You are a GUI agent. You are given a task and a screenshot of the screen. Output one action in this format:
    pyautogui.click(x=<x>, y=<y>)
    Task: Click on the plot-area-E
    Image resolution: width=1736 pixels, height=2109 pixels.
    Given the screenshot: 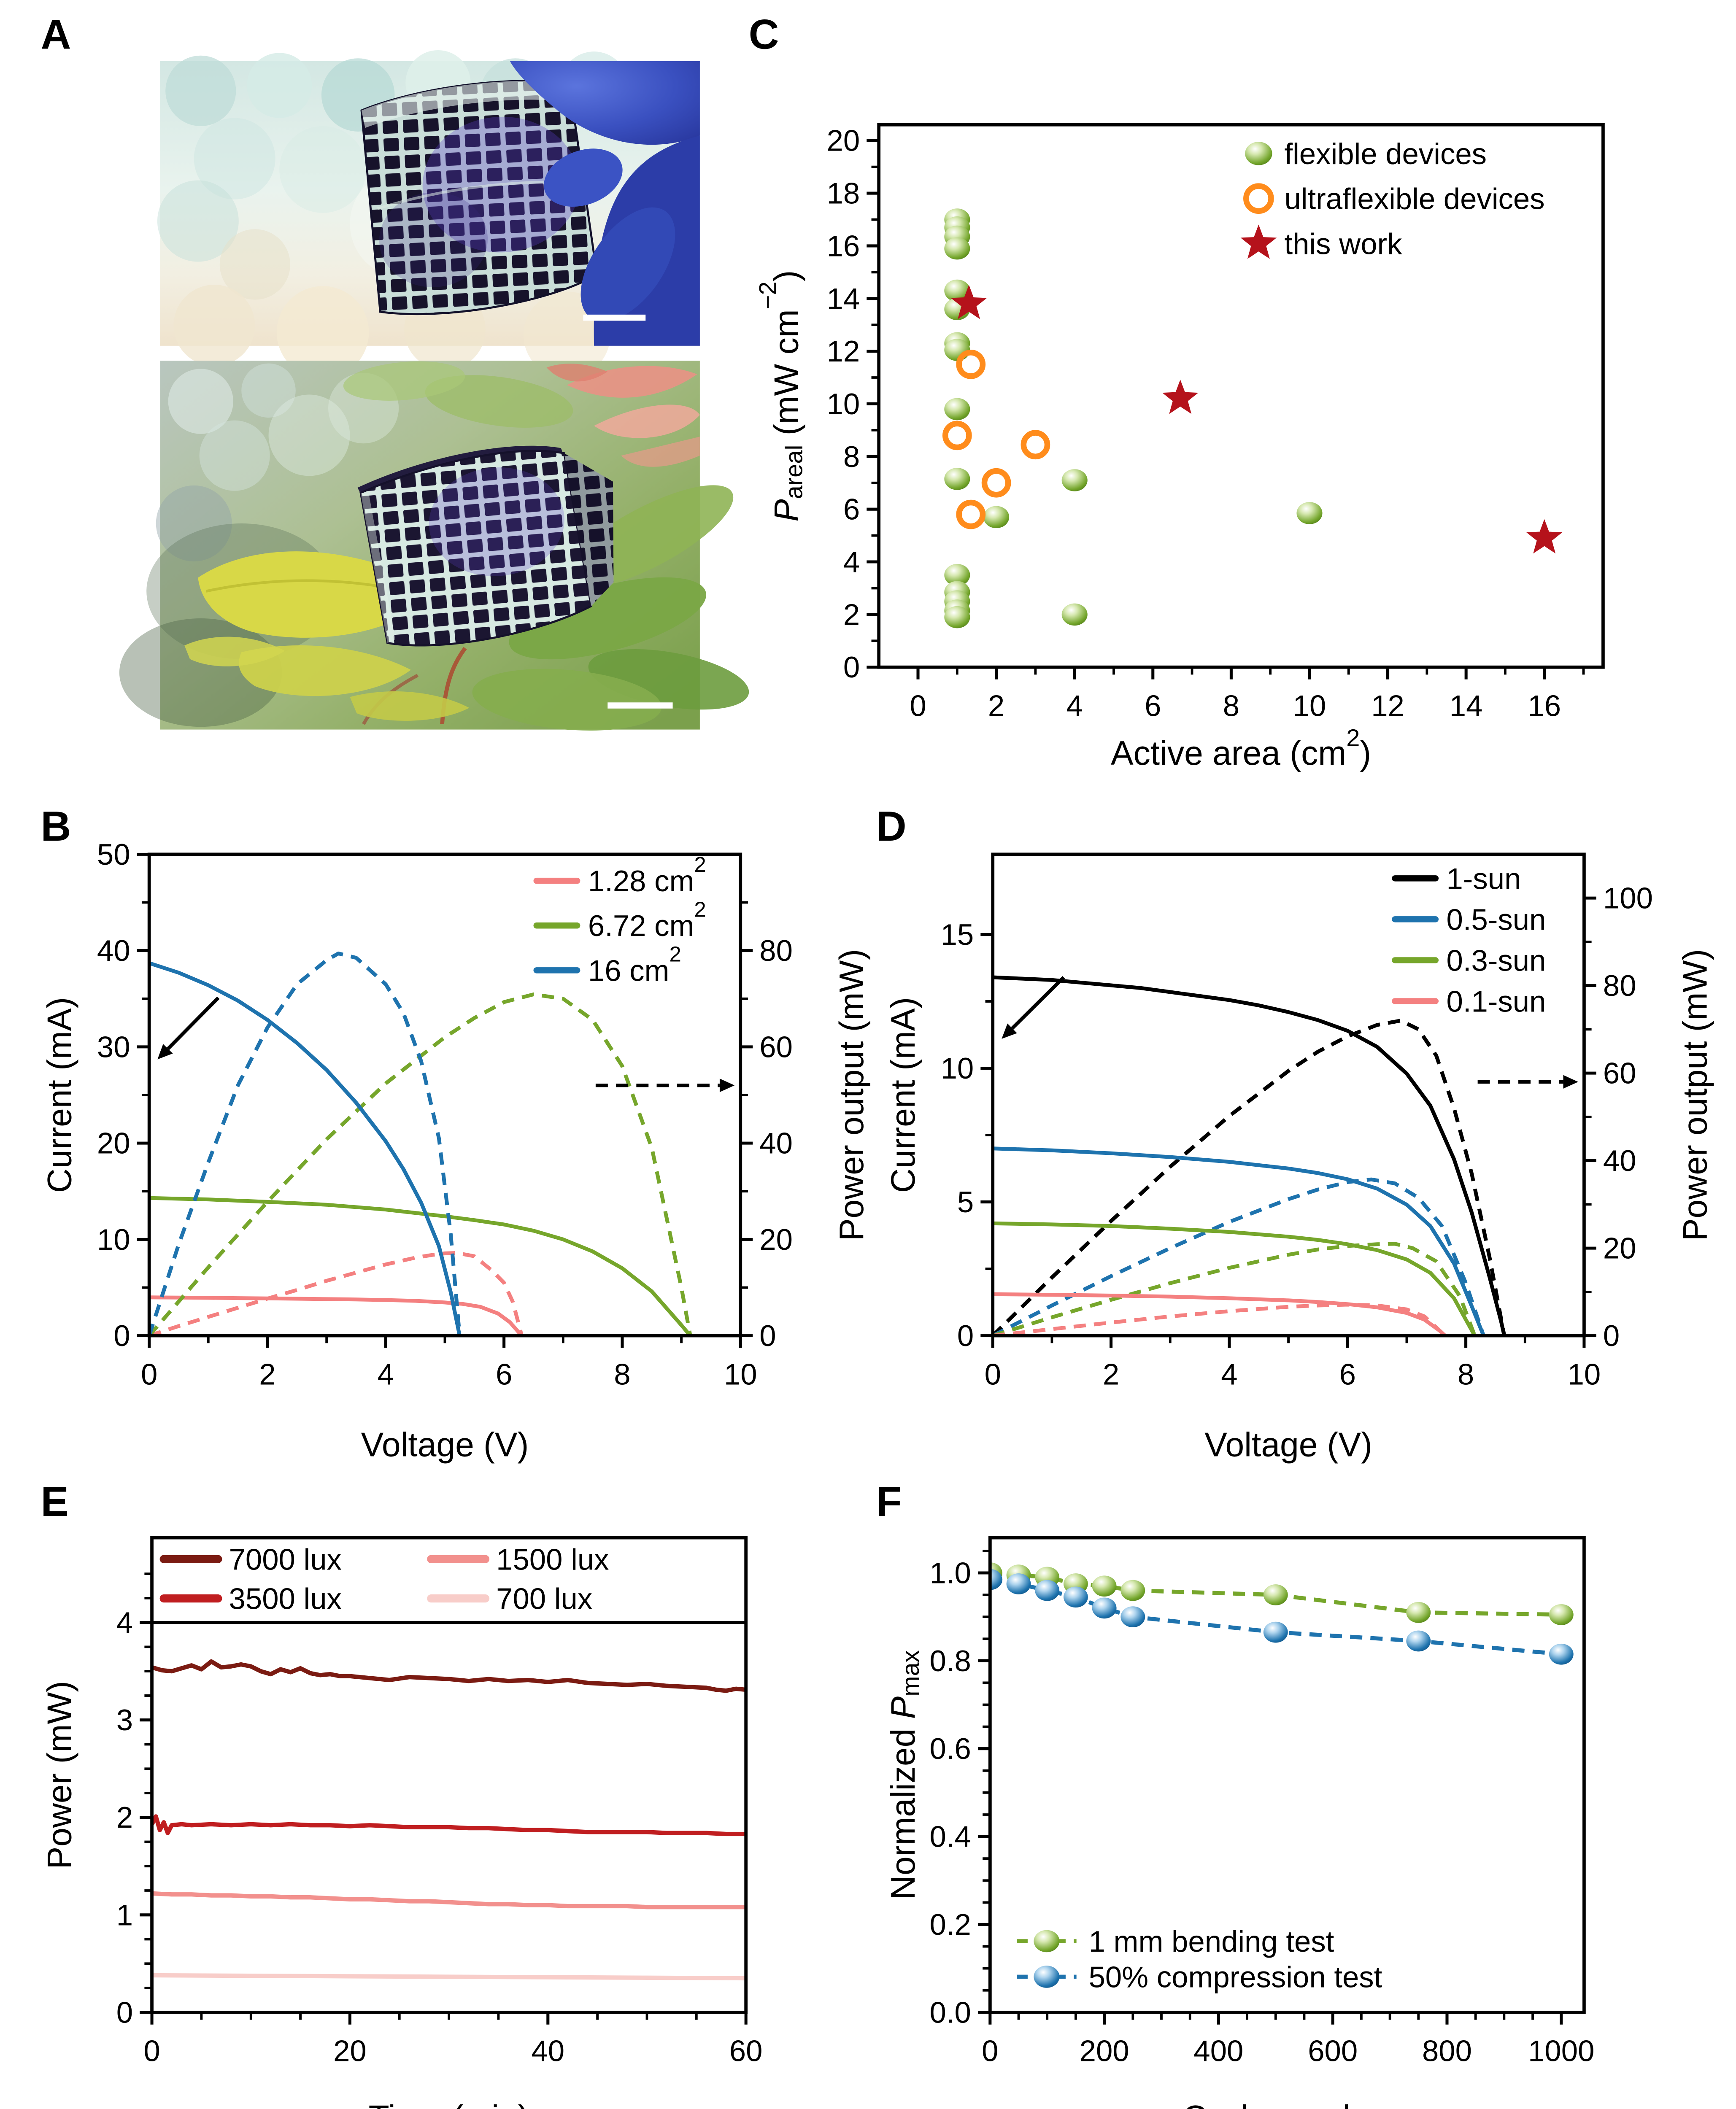 What is the action you would take?
    pyautogui.click(x=448, y=1820)
    